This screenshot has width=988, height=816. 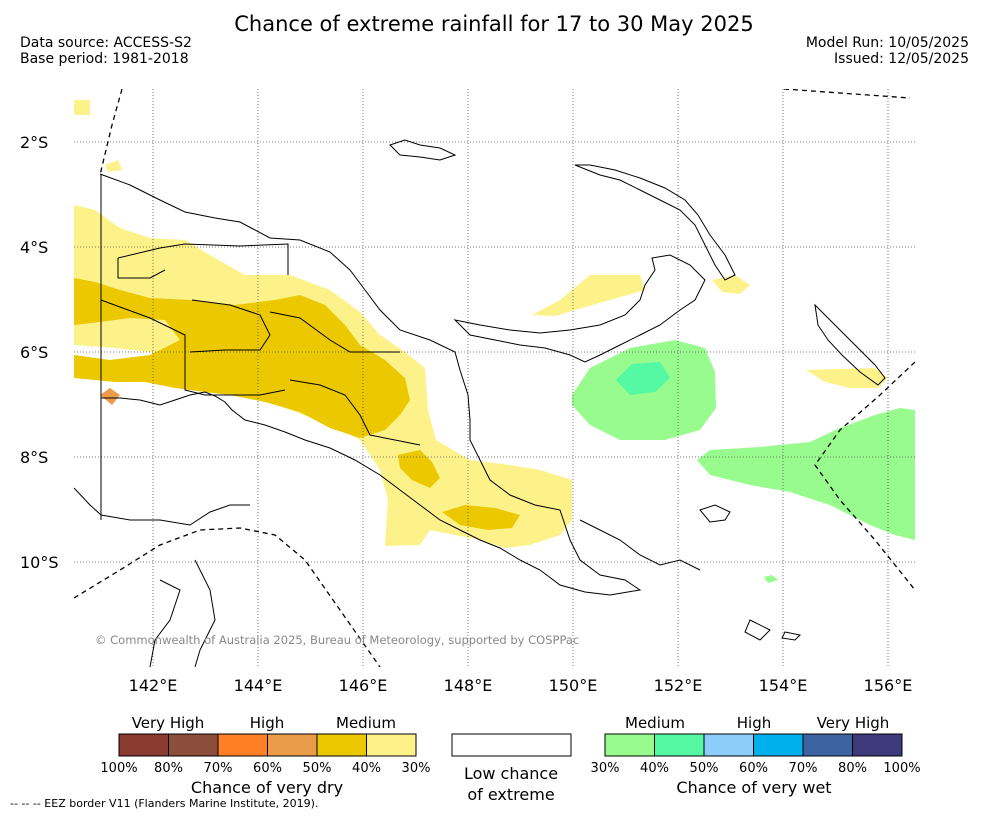 What do you see at coordinates (510, 794) in the screenshot?
I see `legend-low-caption-2: of extreme` at bounding box center [510, 794].